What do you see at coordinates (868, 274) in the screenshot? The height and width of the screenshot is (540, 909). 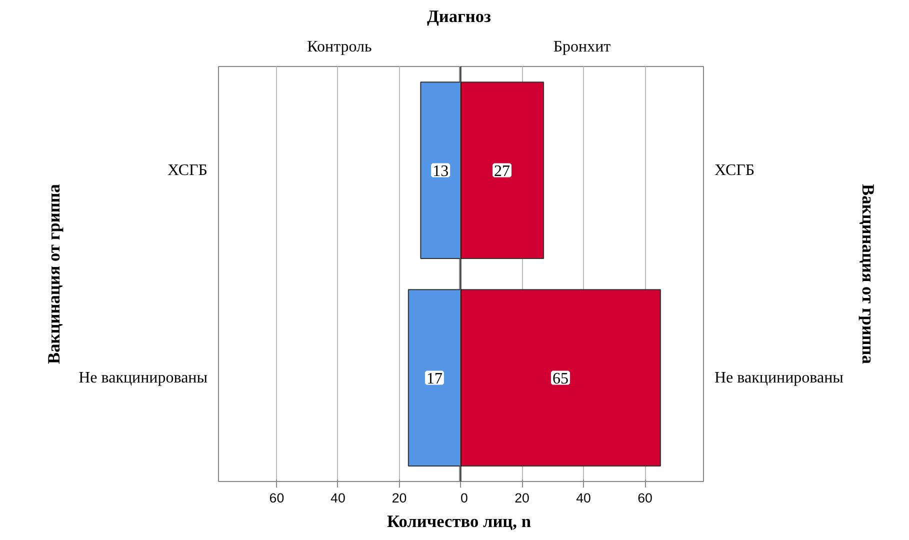 I see `y2-axis-title: Вакцинация от гриппа` at bounding box center [868, 274].